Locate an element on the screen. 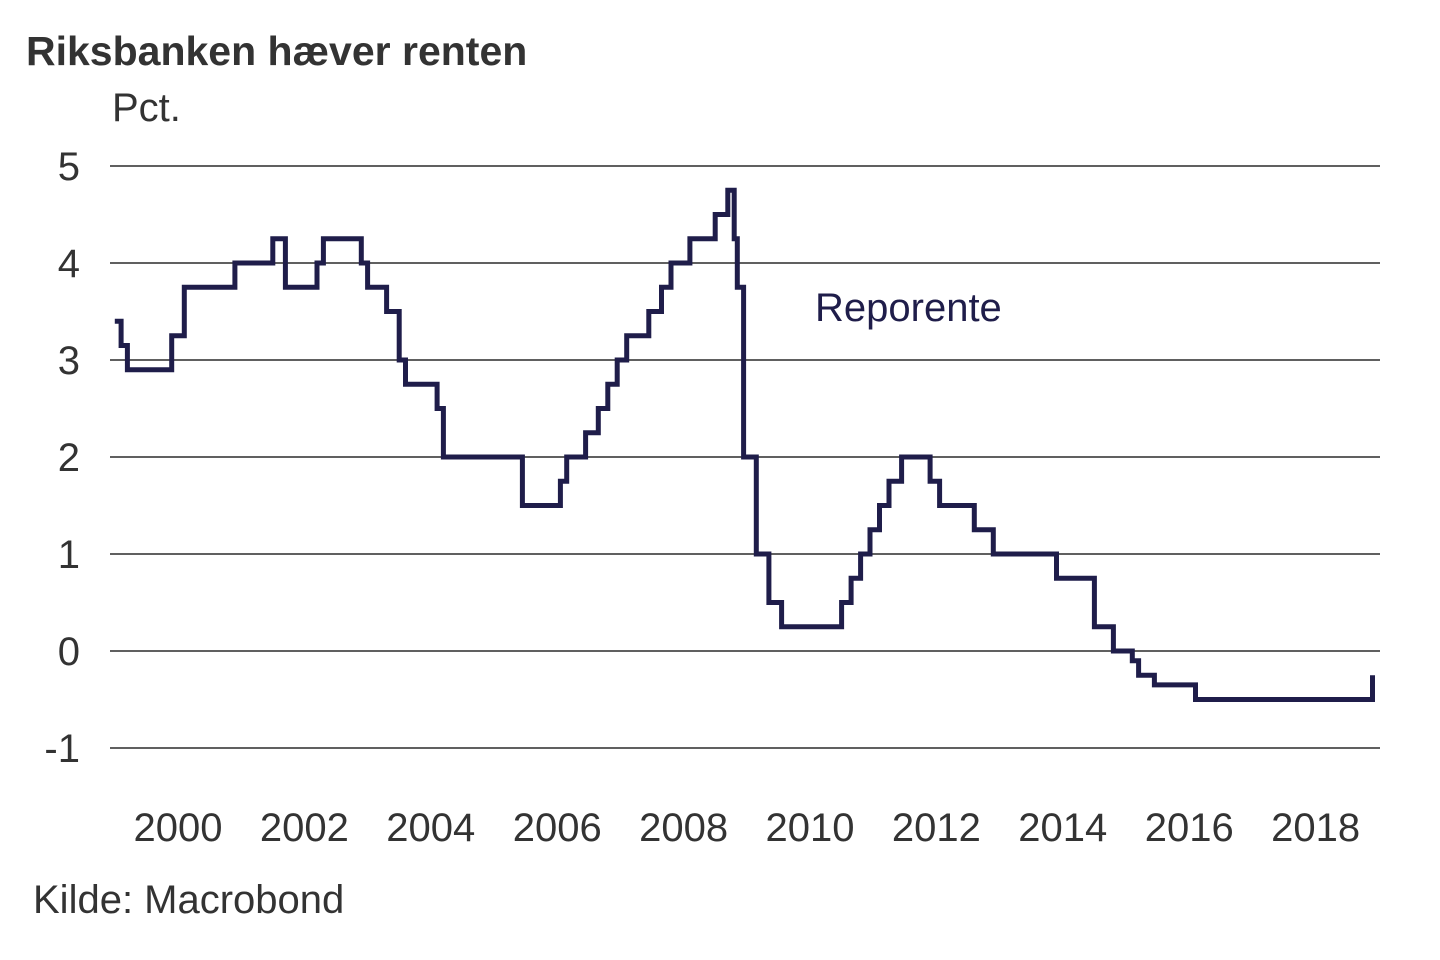  y-tick-label: 5 is located at coordinates (69, 167).